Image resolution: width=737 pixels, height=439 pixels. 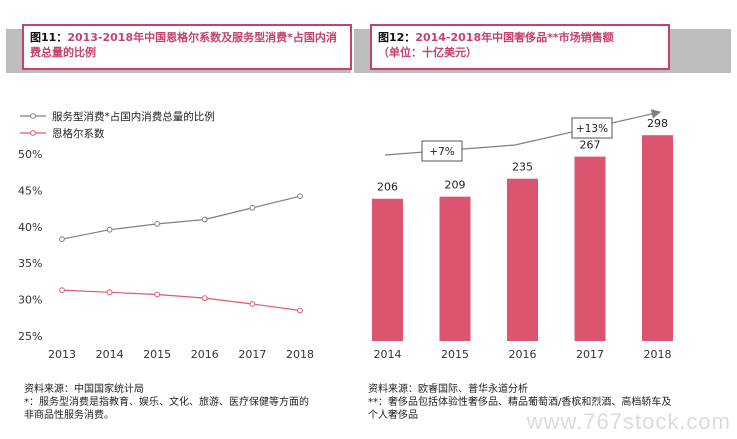 What do you see at coordinates (166, 402) in the screenshot?
I see `left-source-line2: *：服务型消费是指教育、娱乐、文化、旅游、医疗保健等方面的` at bounding box center [166, 402].